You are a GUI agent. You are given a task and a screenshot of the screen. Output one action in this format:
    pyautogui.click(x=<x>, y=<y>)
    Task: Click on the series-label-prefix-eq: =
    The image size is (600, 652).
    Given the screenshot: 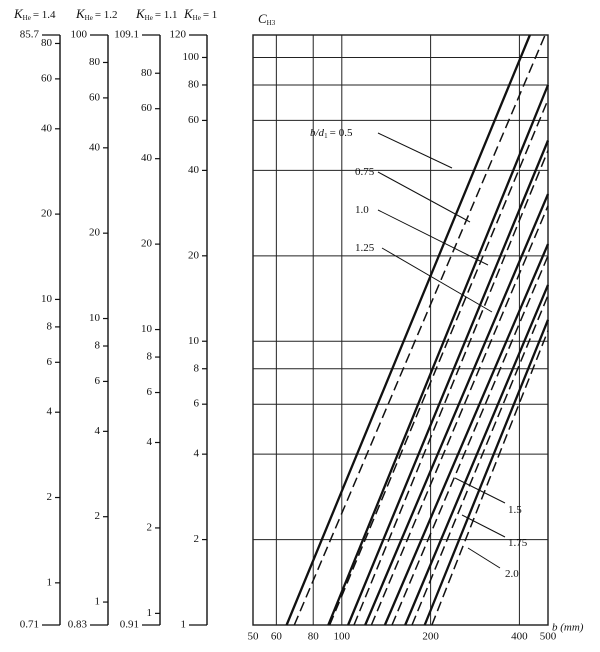 What is the action you would take?
    pyautogui.click(x=333, y=133)
    